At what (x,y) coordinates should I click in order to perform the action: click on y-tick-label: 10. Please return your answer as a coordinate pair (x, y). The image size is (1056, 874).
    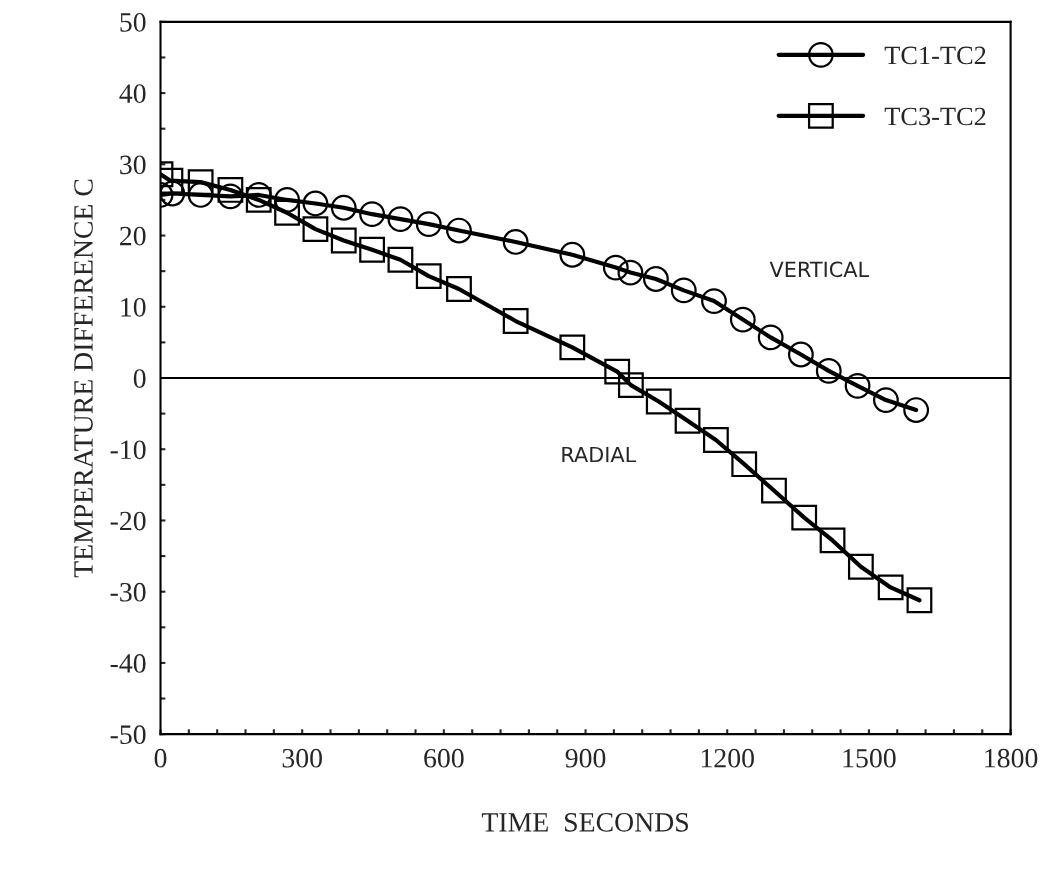
    Looking at the image, I should click on (133, 307).